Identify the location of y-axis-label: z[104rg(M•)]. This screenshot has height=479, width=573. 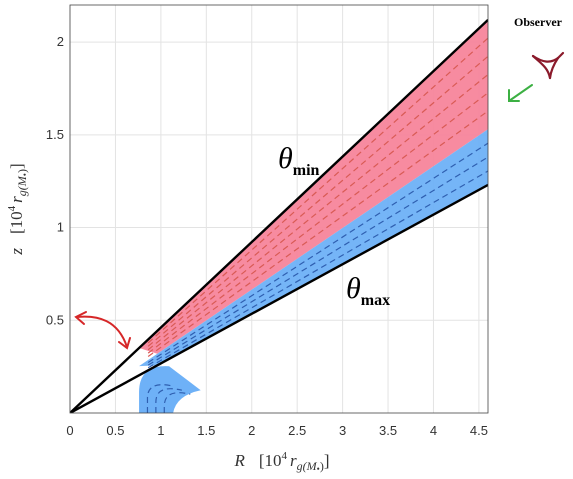
(18, 209).